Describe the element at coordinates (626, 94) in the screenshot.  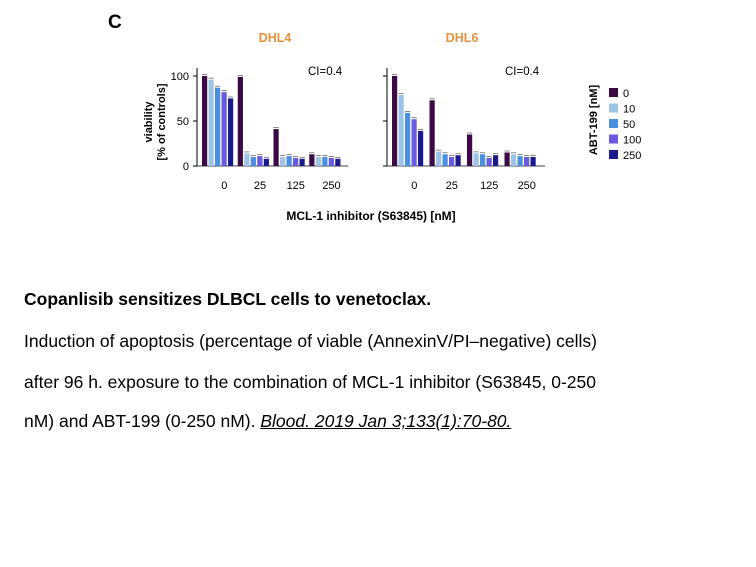
I see `legend-label-0: 0` at that location.